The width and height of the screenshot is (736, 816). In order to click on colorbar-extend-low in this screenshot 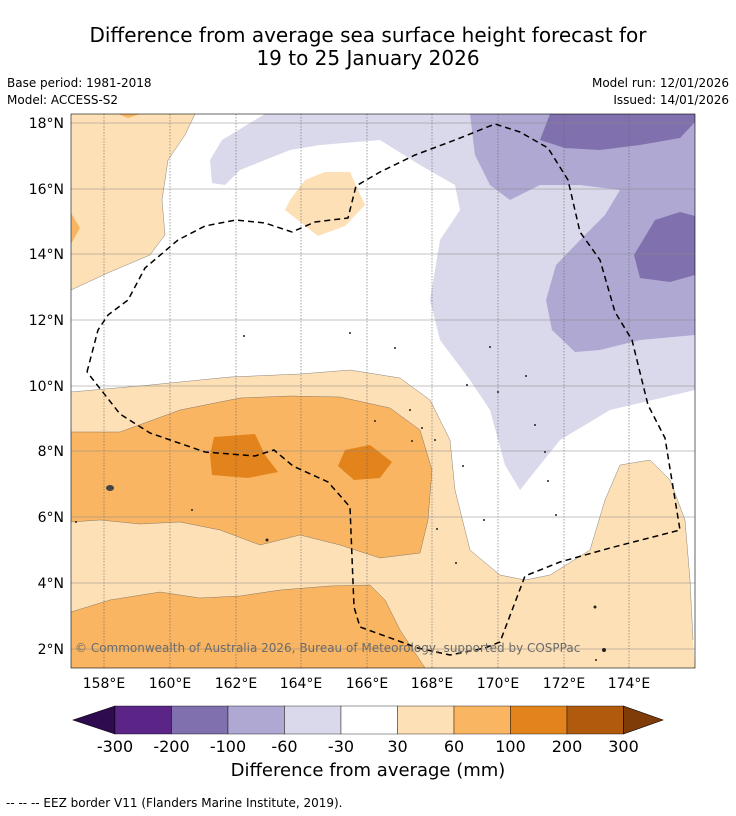, I will do `click(94, 720)`.